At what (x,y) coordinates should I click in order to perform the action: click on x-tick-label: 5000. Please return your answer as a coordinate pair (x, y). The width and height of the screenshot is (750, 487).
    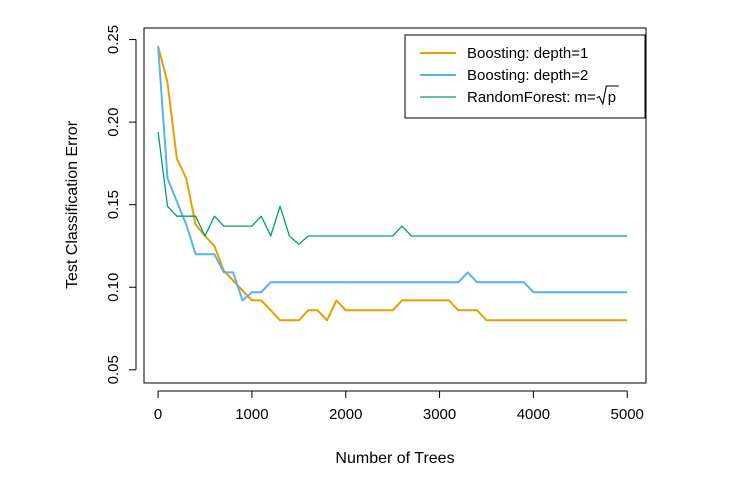
    Looking at the image, I should click on (627, 414).